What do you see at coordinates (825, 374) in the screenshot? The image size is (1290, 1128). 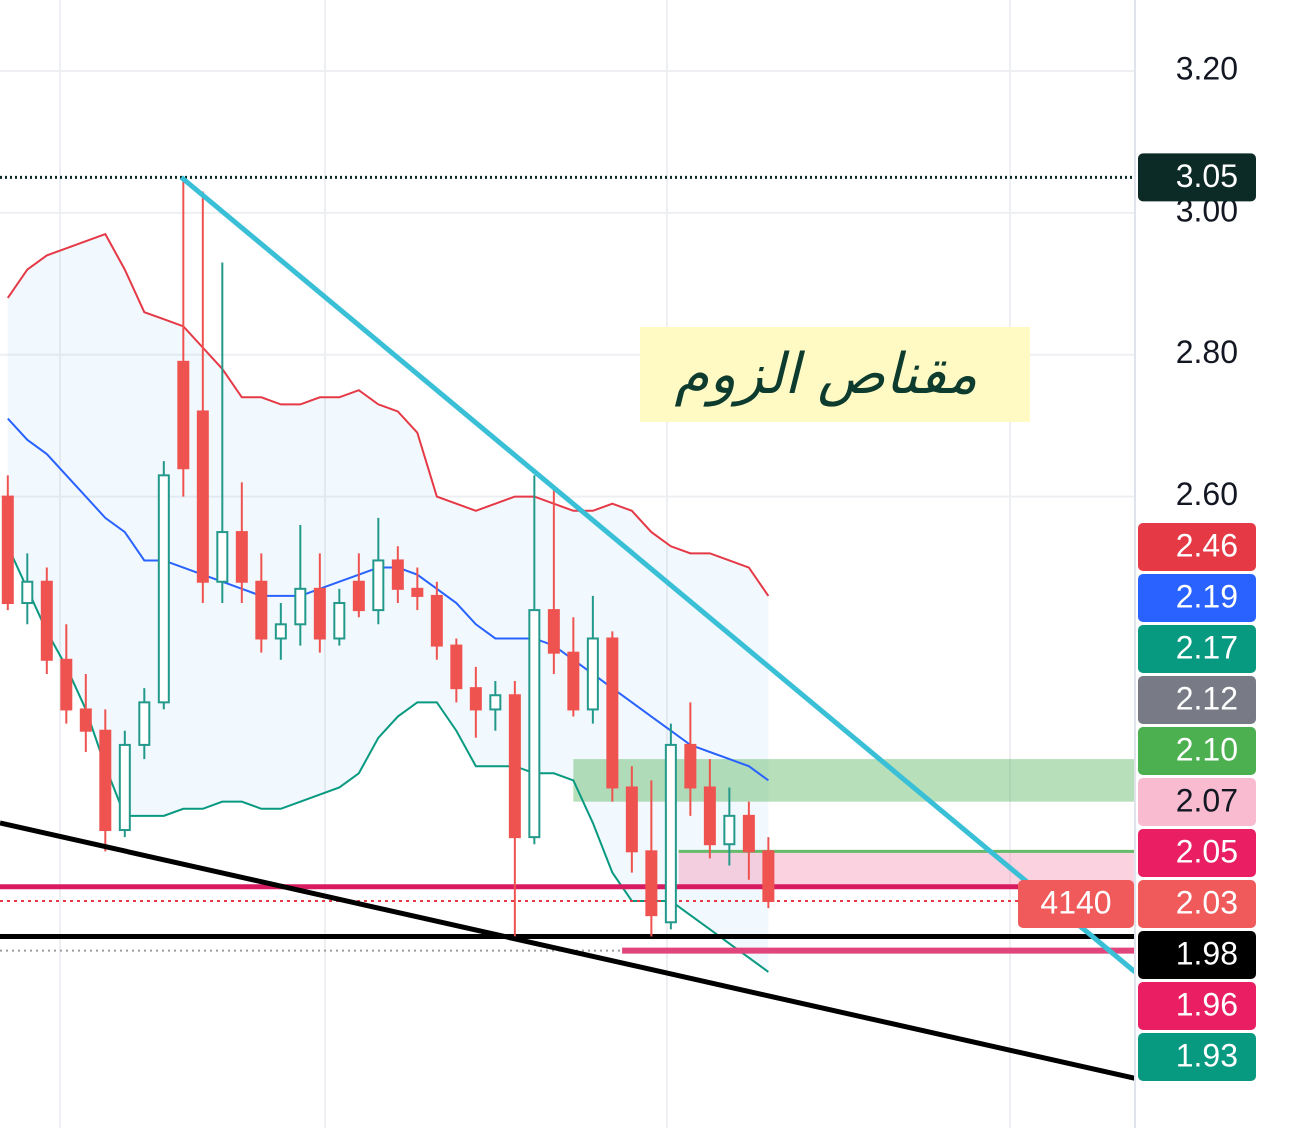 I see `watermark: مقناص الزوم` at bounding box center [825, 374].